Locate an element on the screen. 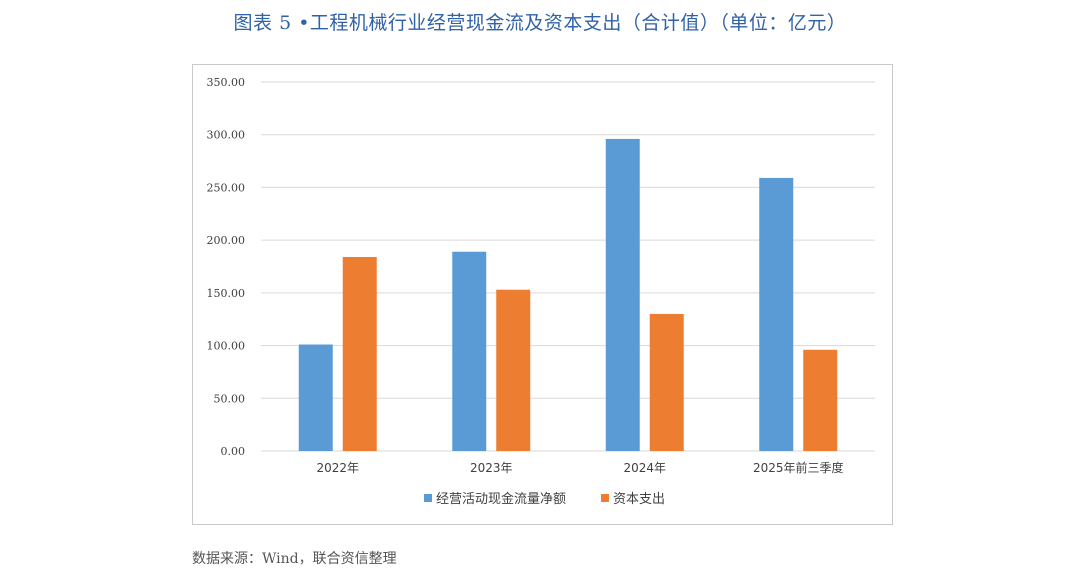 The height and width of the screenshot is (572, 1080). y-tick-label: 200.00 is located at coordinates (226, 240).